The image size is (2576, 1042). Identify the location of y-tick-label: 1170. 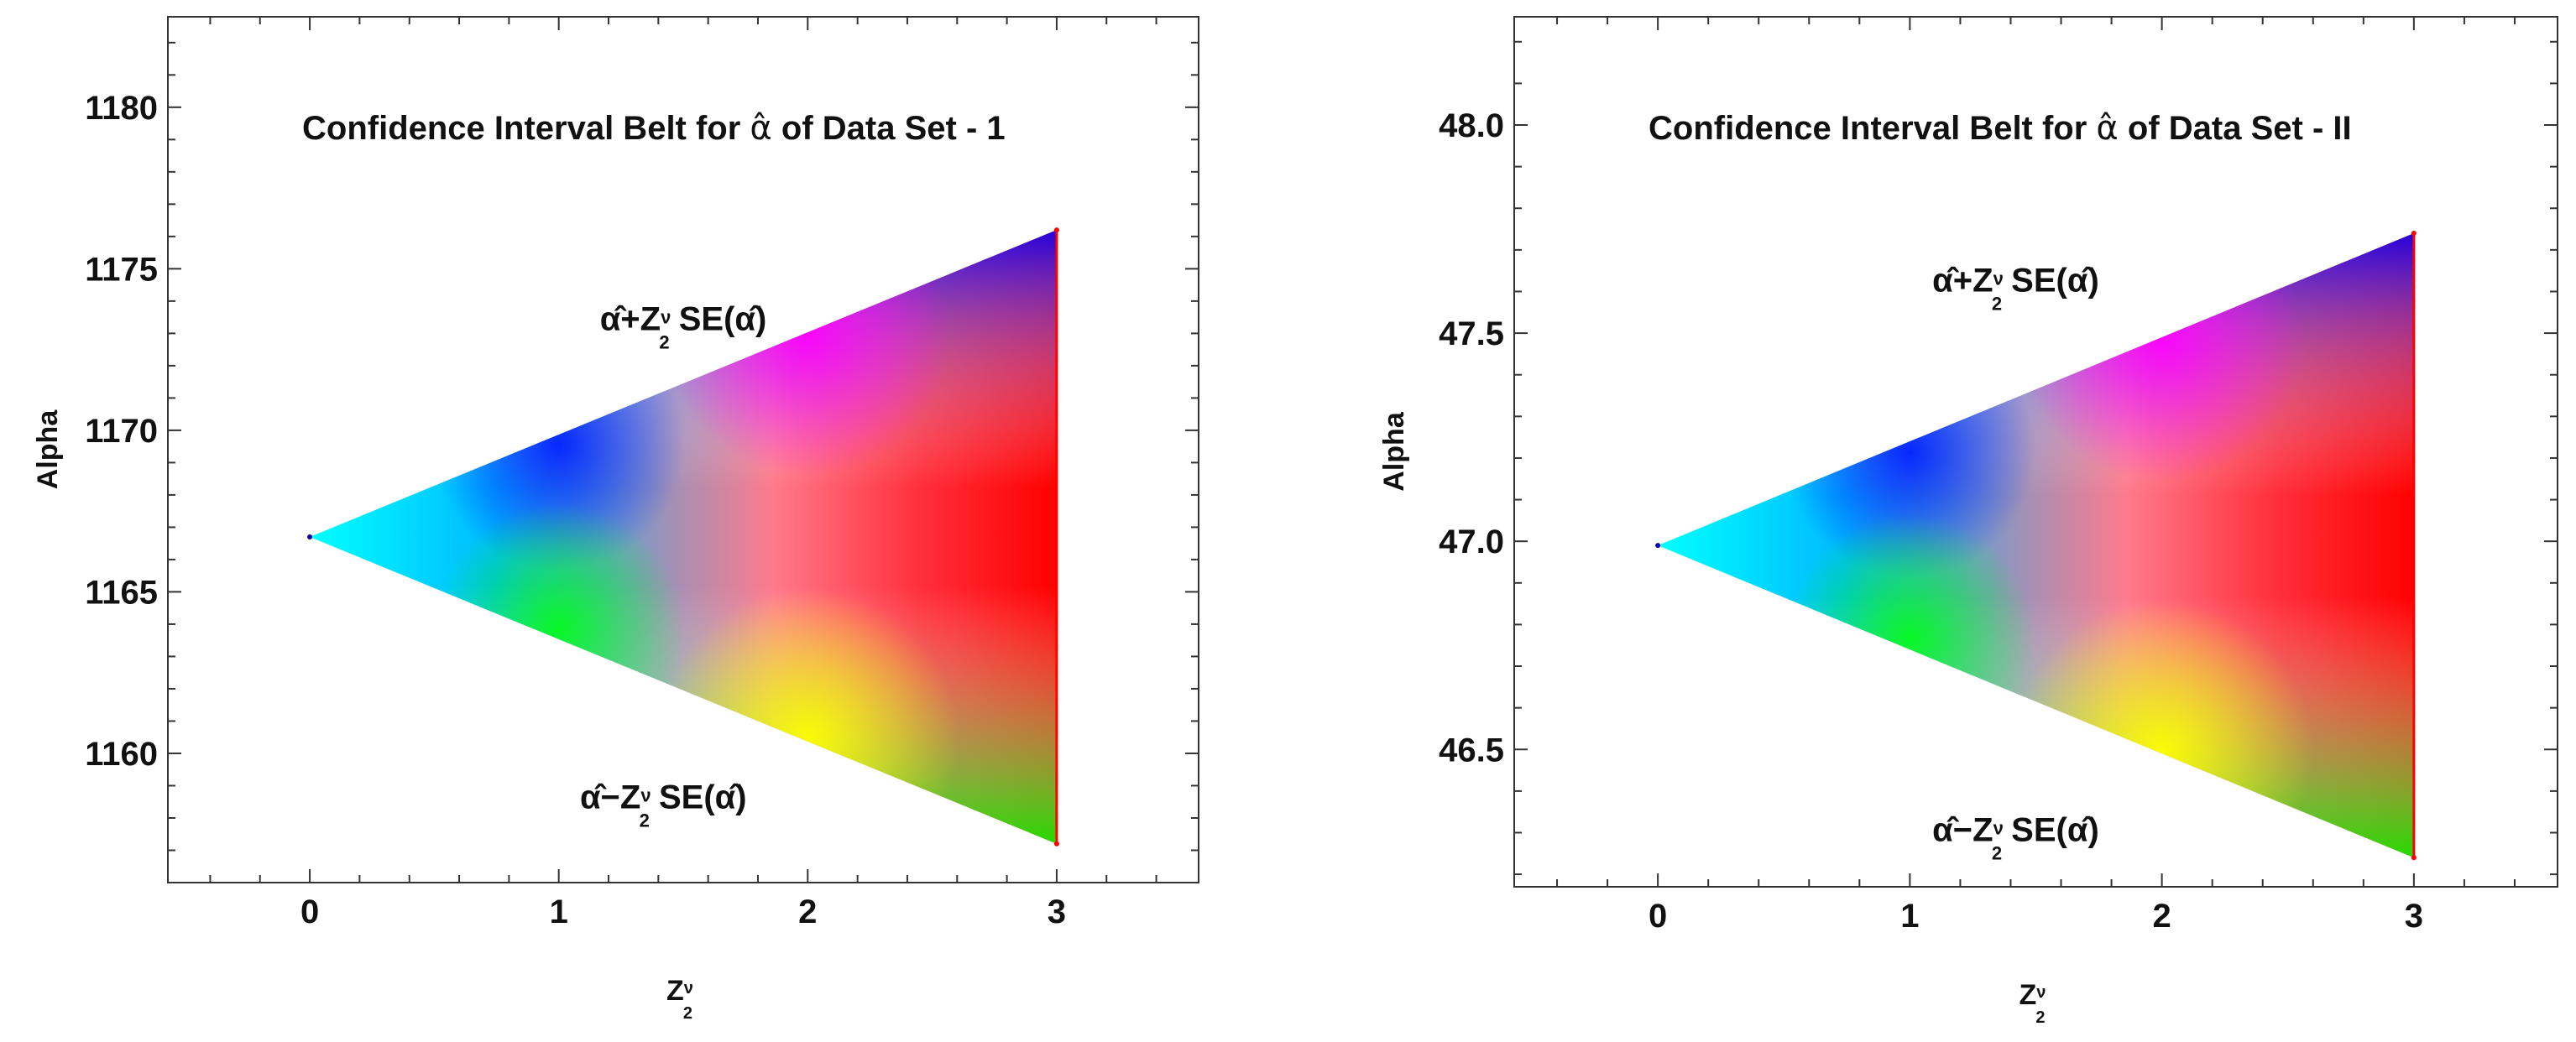
(121, 431).